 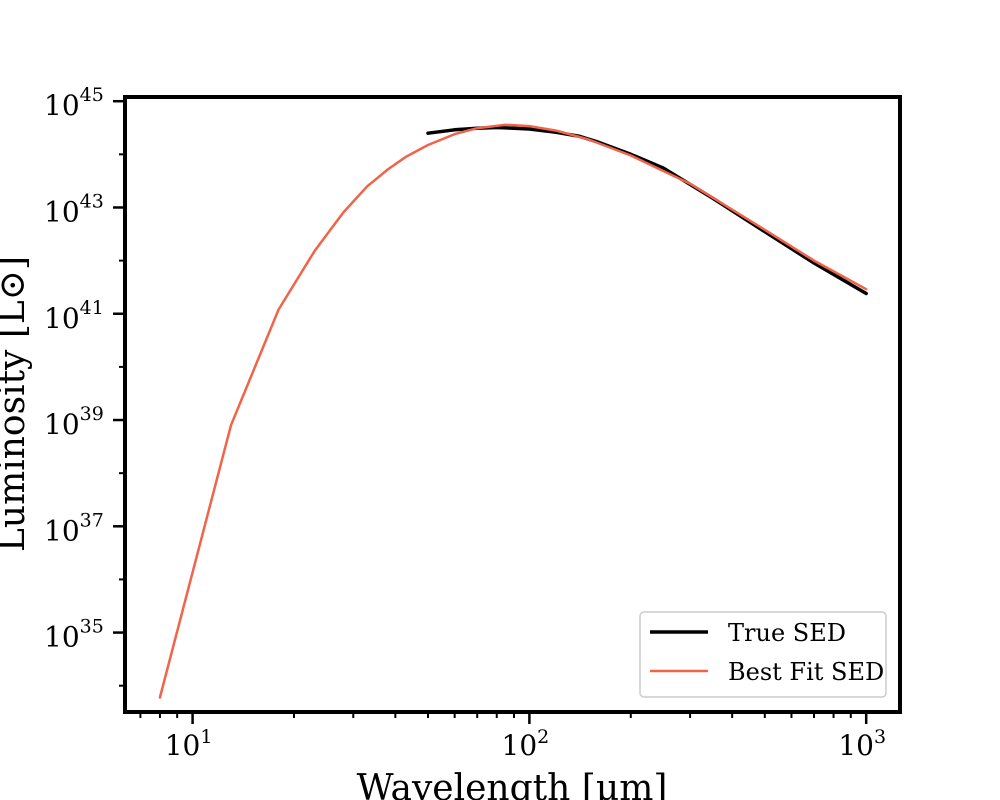 I want to click on x-tick-label: 102, so click(x=526, y=744).